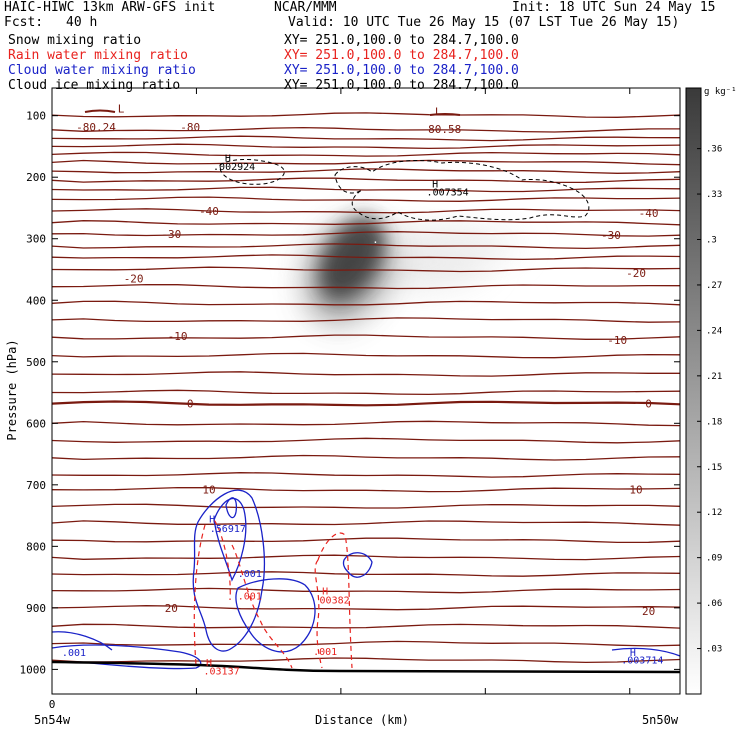 This screenshot has height=740, width=740. I want to click on isotherm-closed, so click(272, 112).